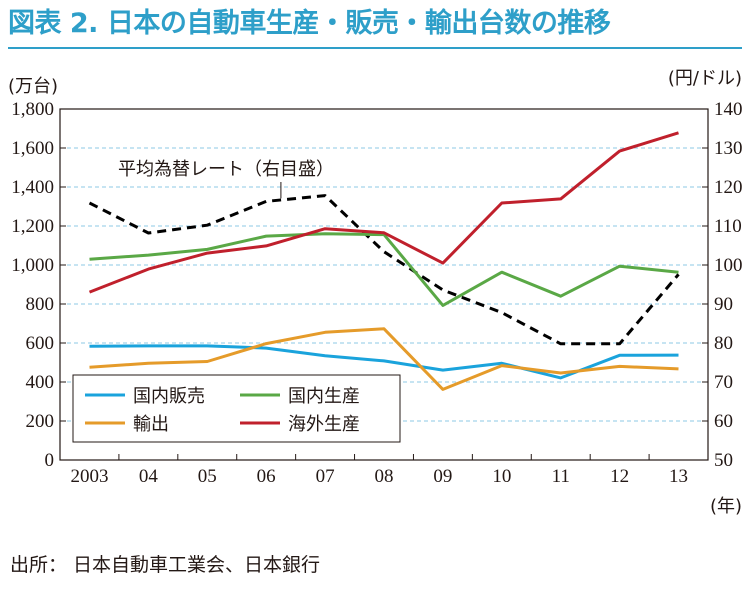 The height and width of the screenshot is (598, 750). What do you see at coordinates (384, 476) in the screenshot?
I see `x-tick-label: 08` at bounding box center [384, 476].